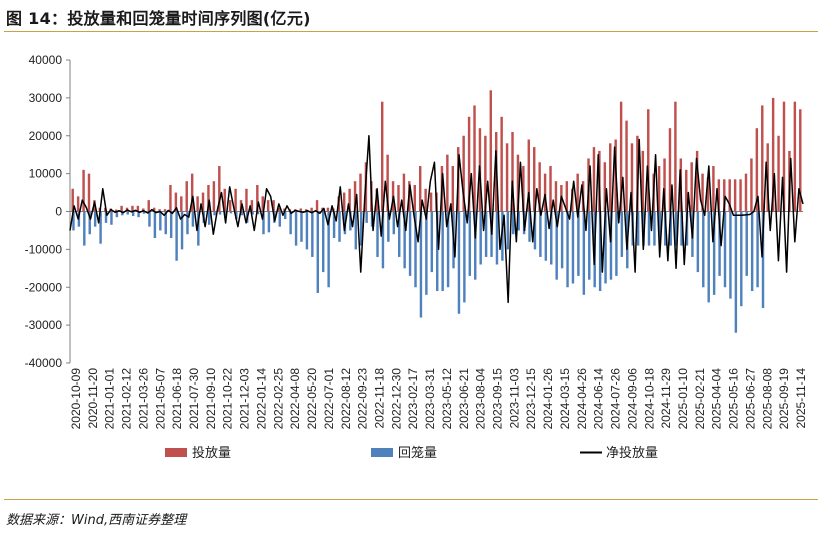  I want to click on legend-withdrawal-swatch, so click(382, 452).